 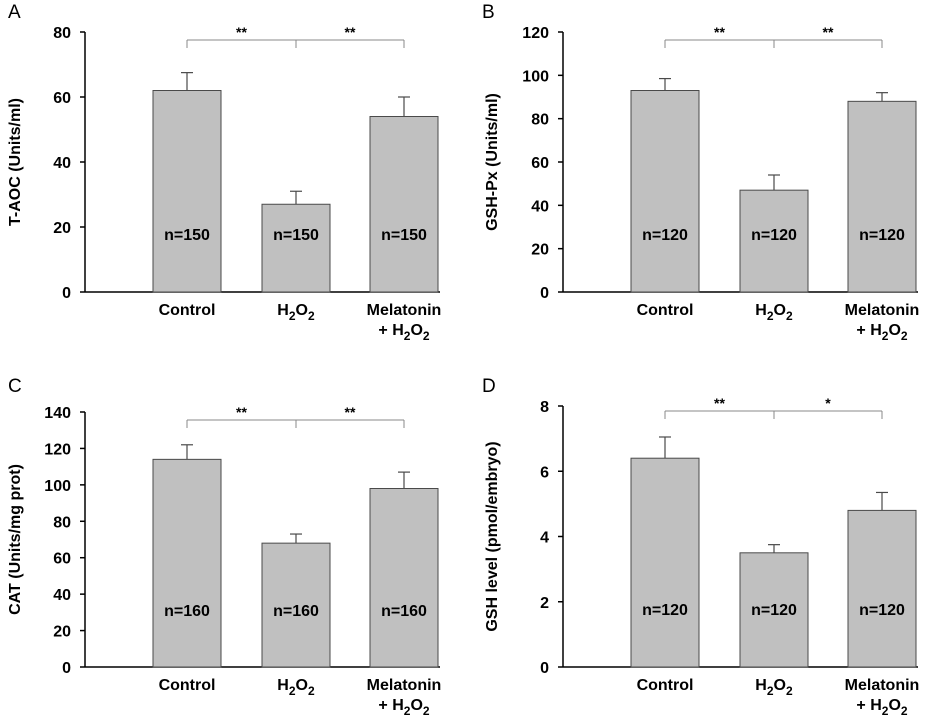 What do you see at coordinates (488, 12) in the screenshot?
I see `panel-letter: B` at bounding box center [488, 12].